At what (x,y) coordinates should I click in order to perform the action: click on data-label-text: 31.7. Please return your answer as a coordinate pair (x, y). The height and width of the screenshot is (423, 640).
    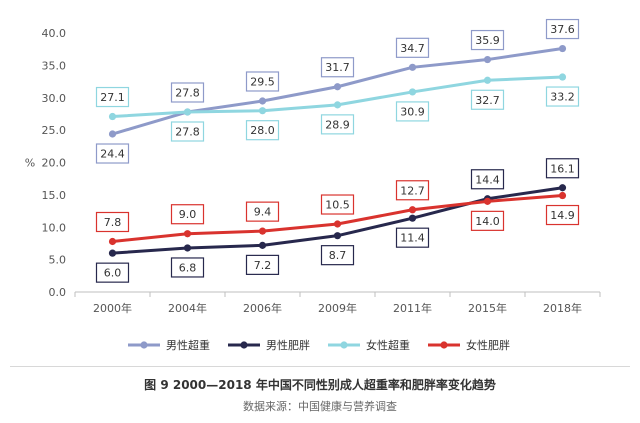
    Looking at the image, I should click on (337, 67).